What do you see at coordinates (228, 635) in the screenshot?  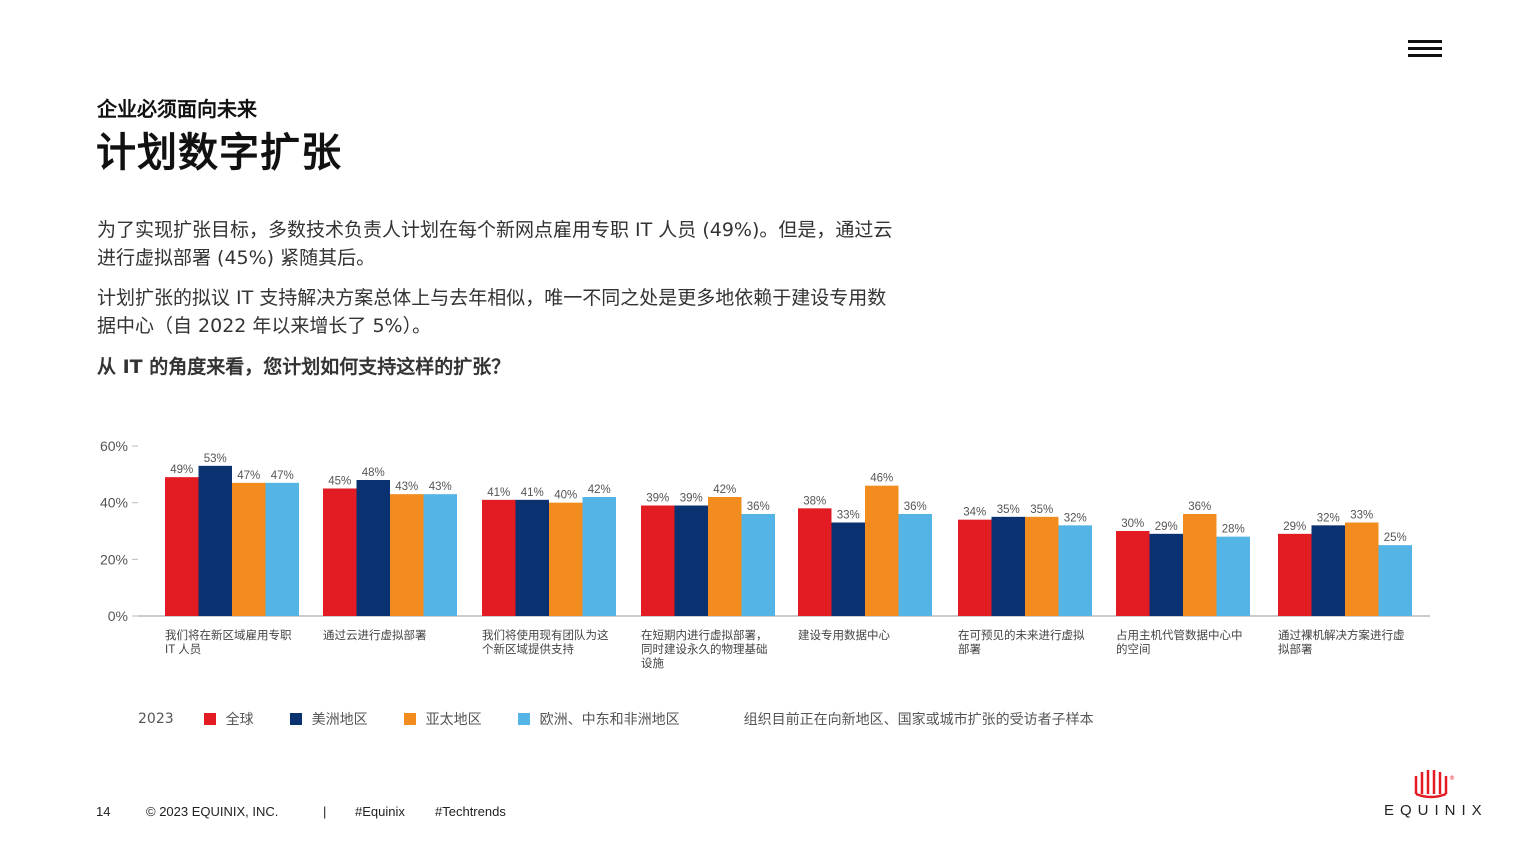 I see `category-label: 我们将在新区域雇用专职` at bounding box center [228, 635].